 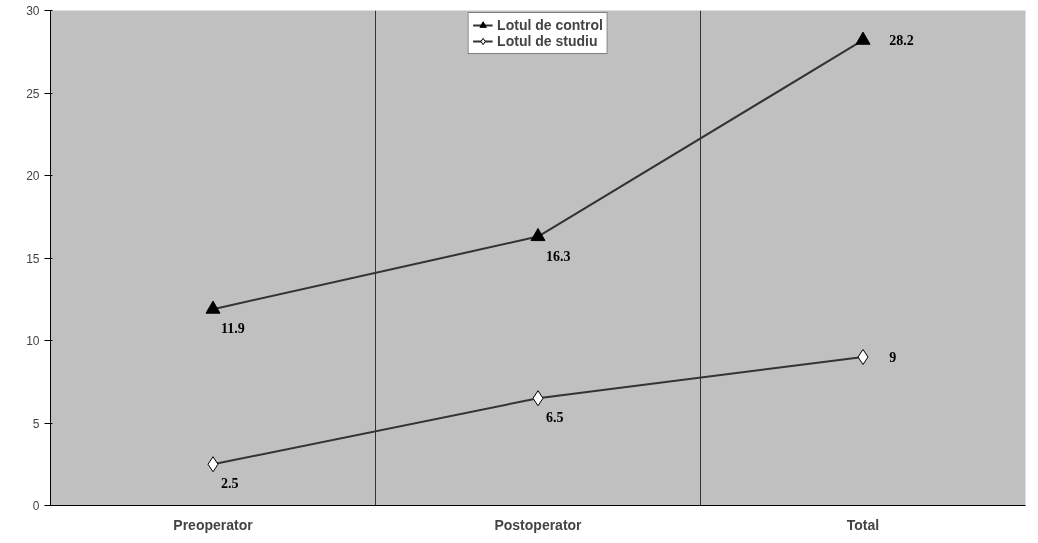 What do you see at coordinates (547, 41) in the screenshot?
I see `legend-label: Lotul de studiu` at bounding box center [547, 41].